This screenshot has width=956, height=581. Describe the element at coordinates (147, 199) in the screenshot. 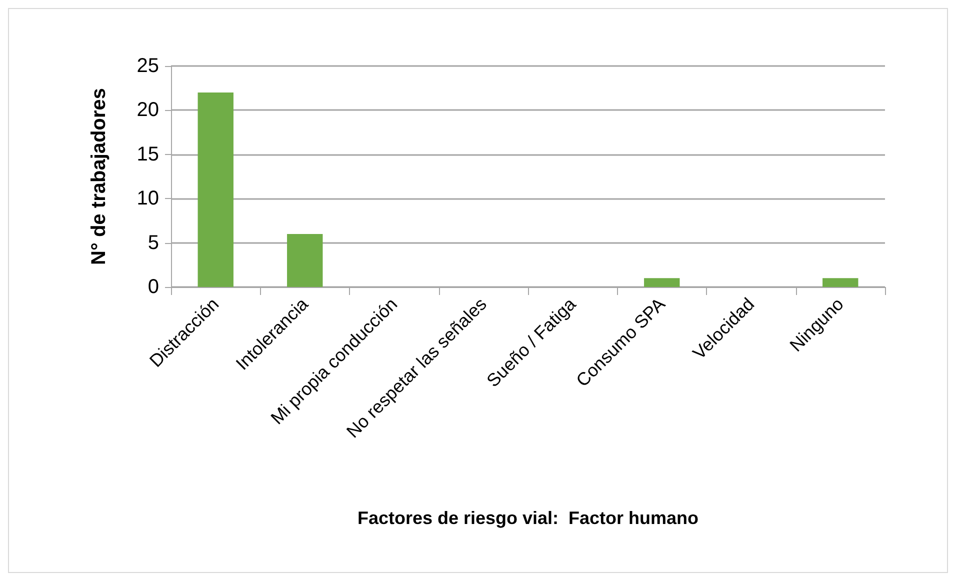

I see `y-tick-label: 10` at that location.